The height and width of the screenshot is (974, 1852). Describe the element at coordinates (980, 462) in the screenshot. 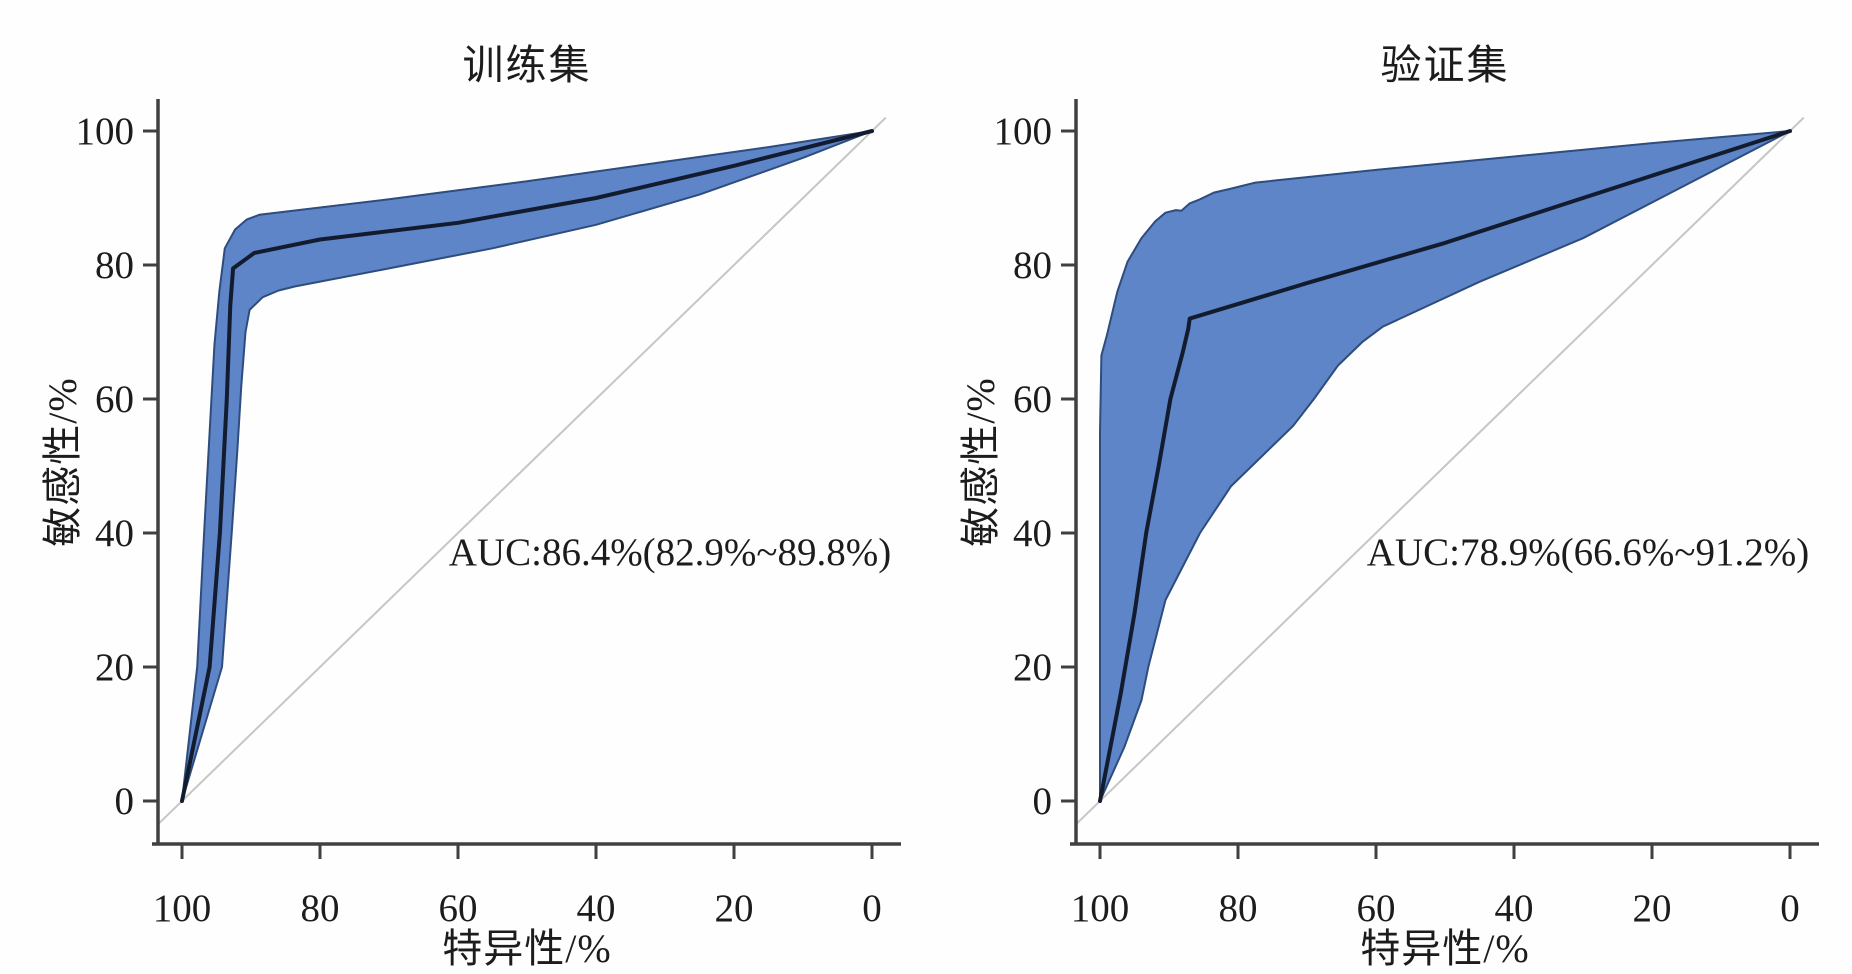

I see `y-axis-label-validation: 敏感性/%` at that location.